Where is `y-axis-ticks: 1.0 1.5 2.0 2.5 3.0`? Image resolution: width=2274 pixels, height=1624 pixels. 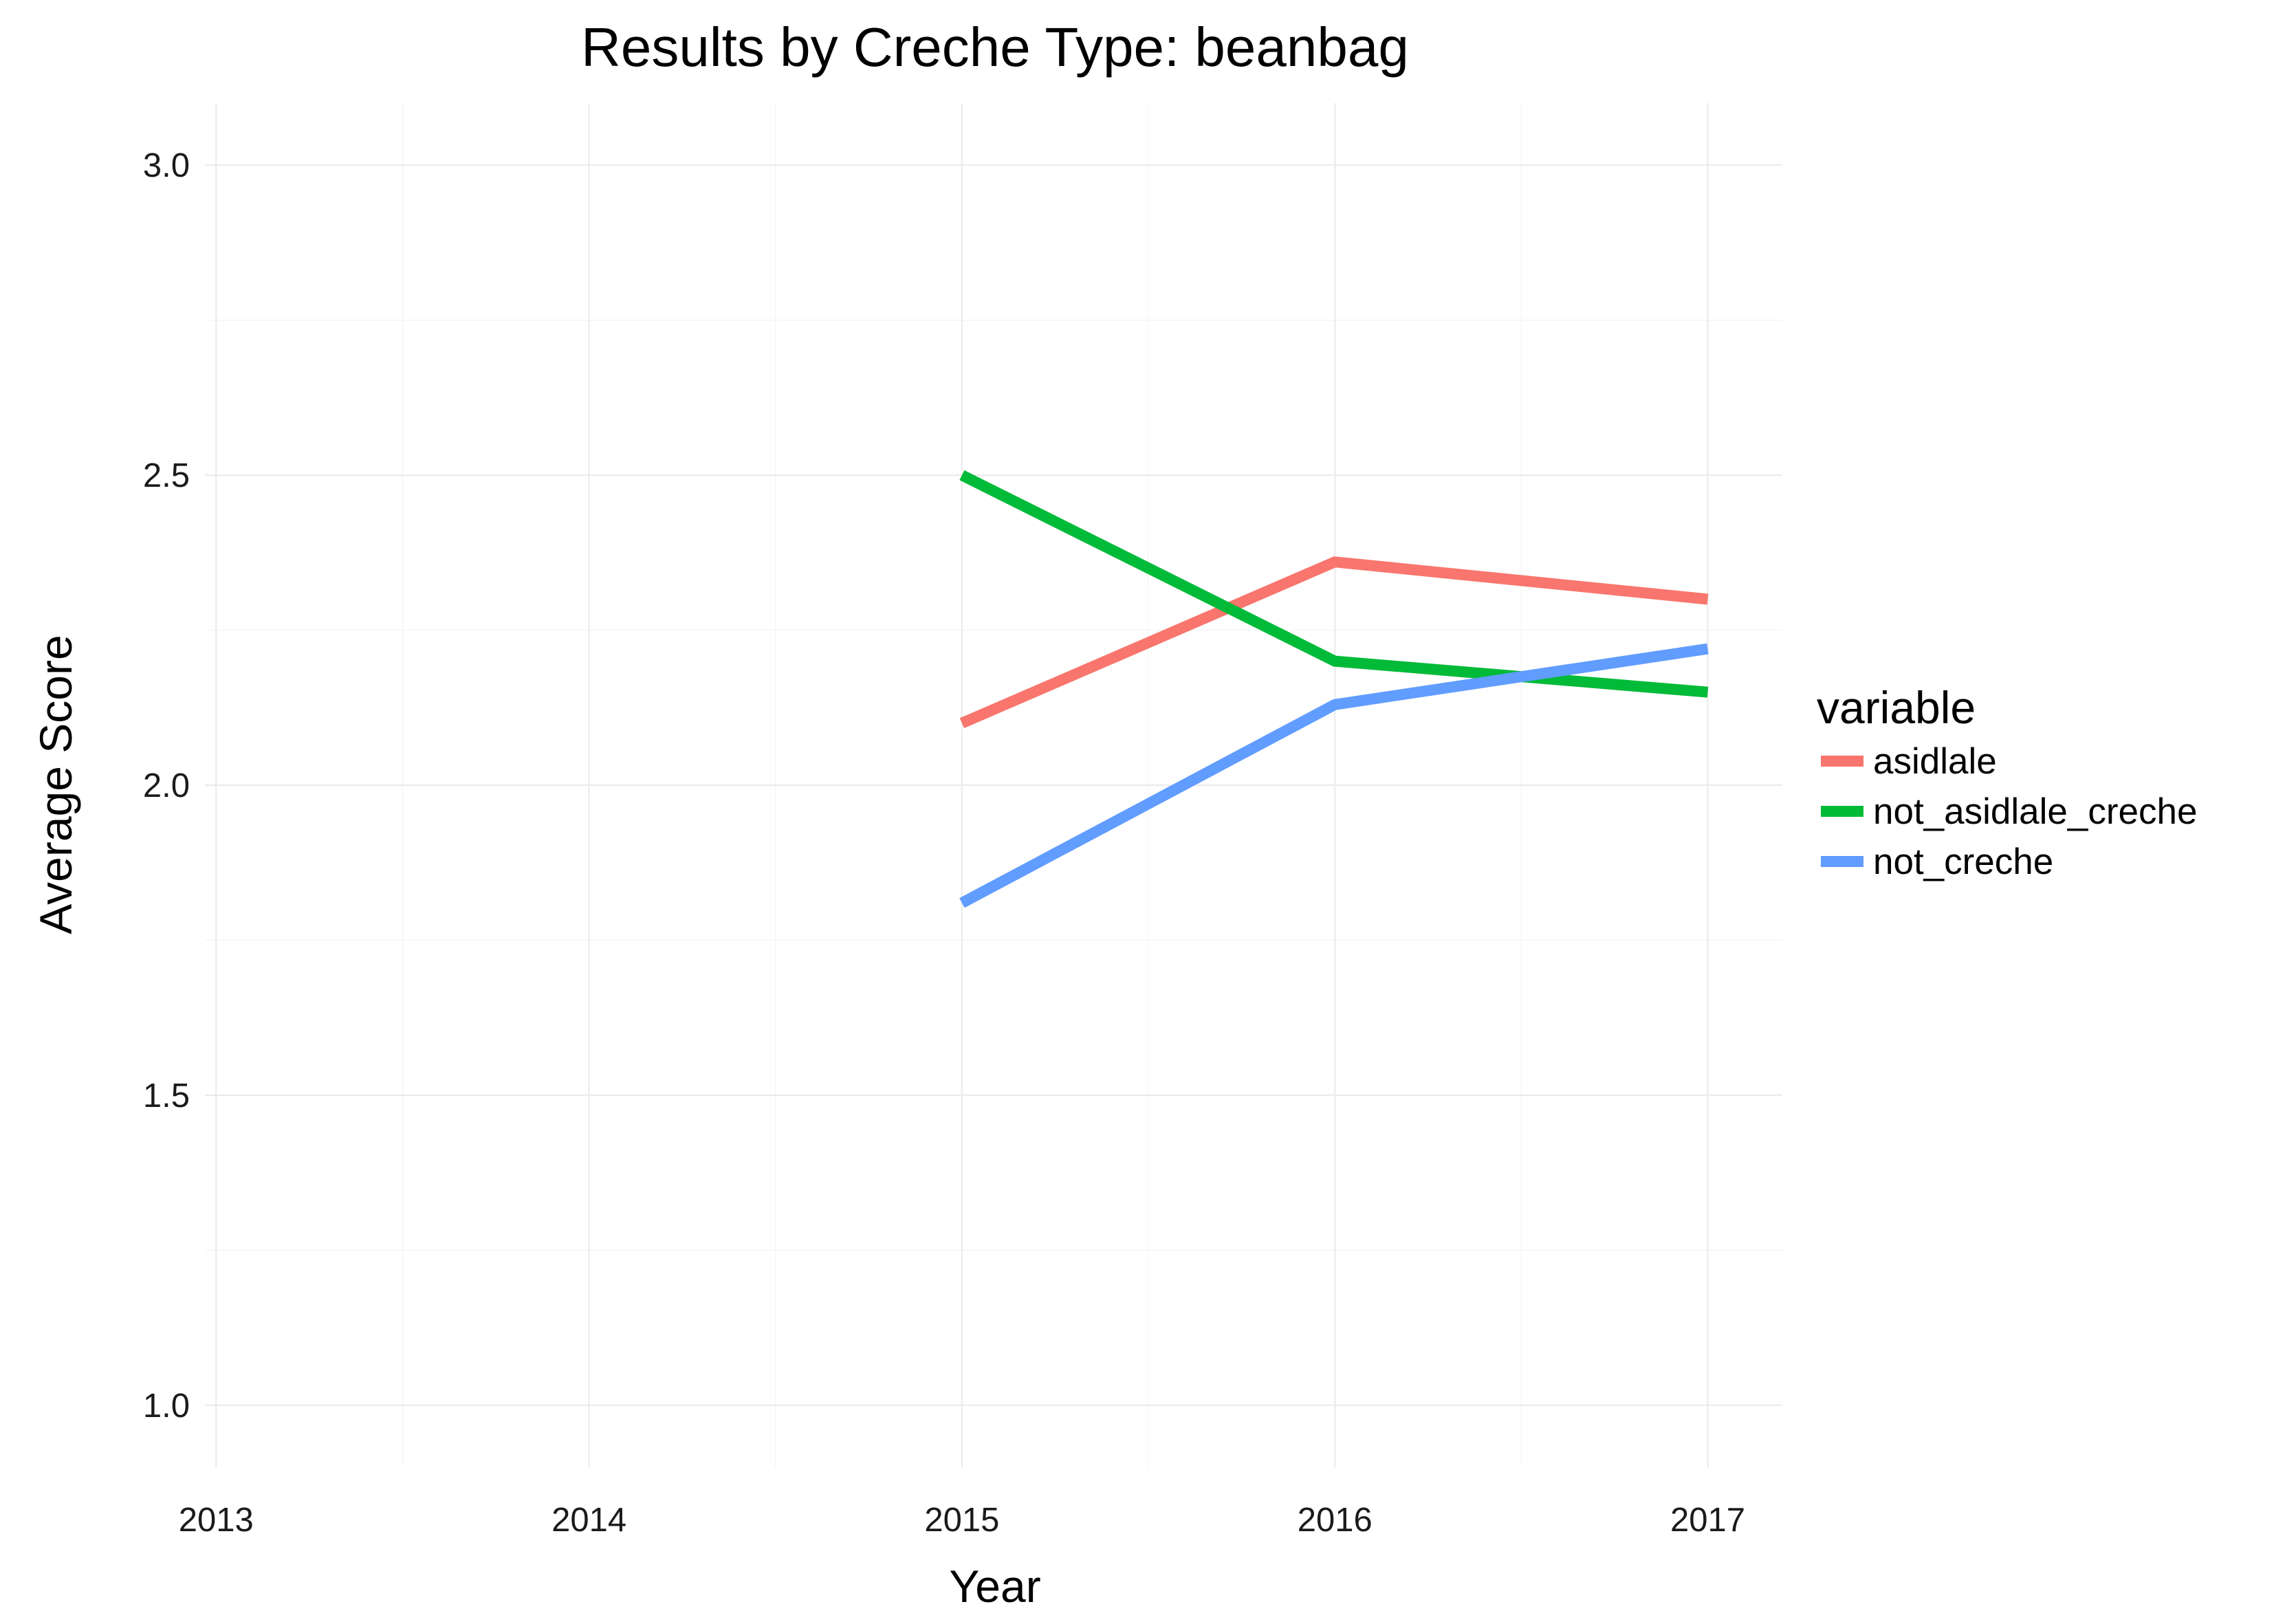
y-axis-ticks: 1.0 1.5 2.0 2.5 3.0 is located at coordinates (166, 786).